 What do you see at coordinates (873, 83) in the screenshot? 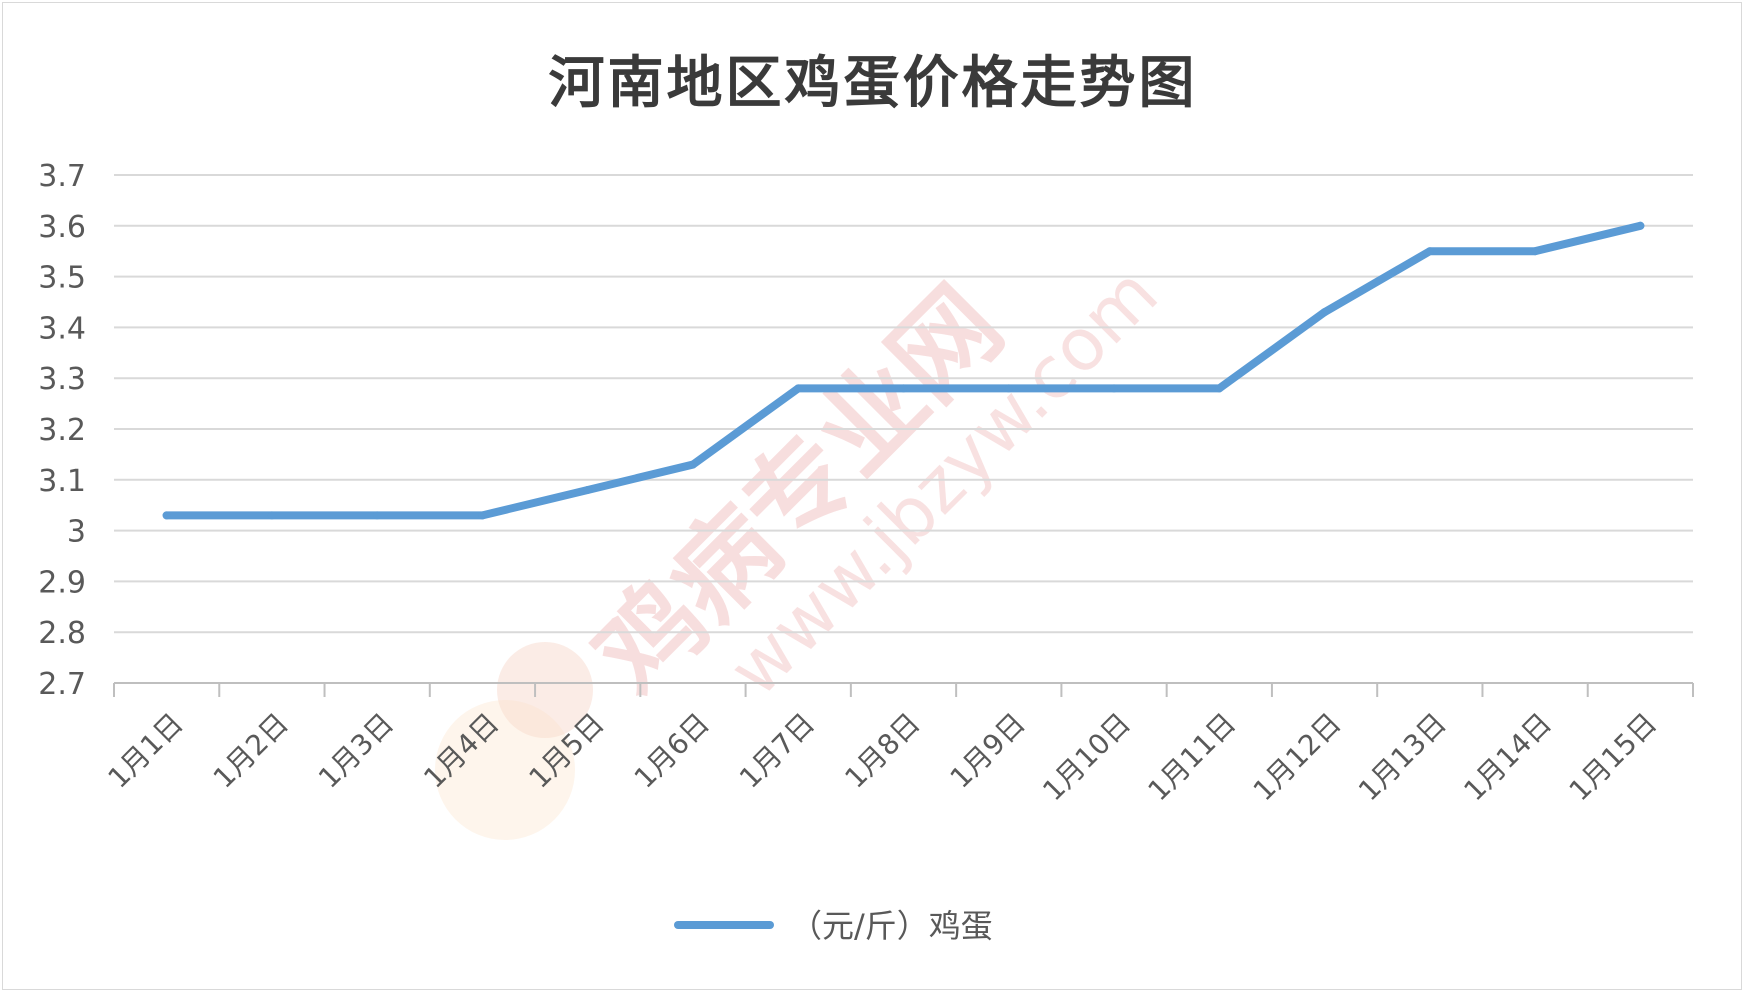
I see `chart-title: 河南地区鸡蛋价格走势图` at bounding box center [873, 83].